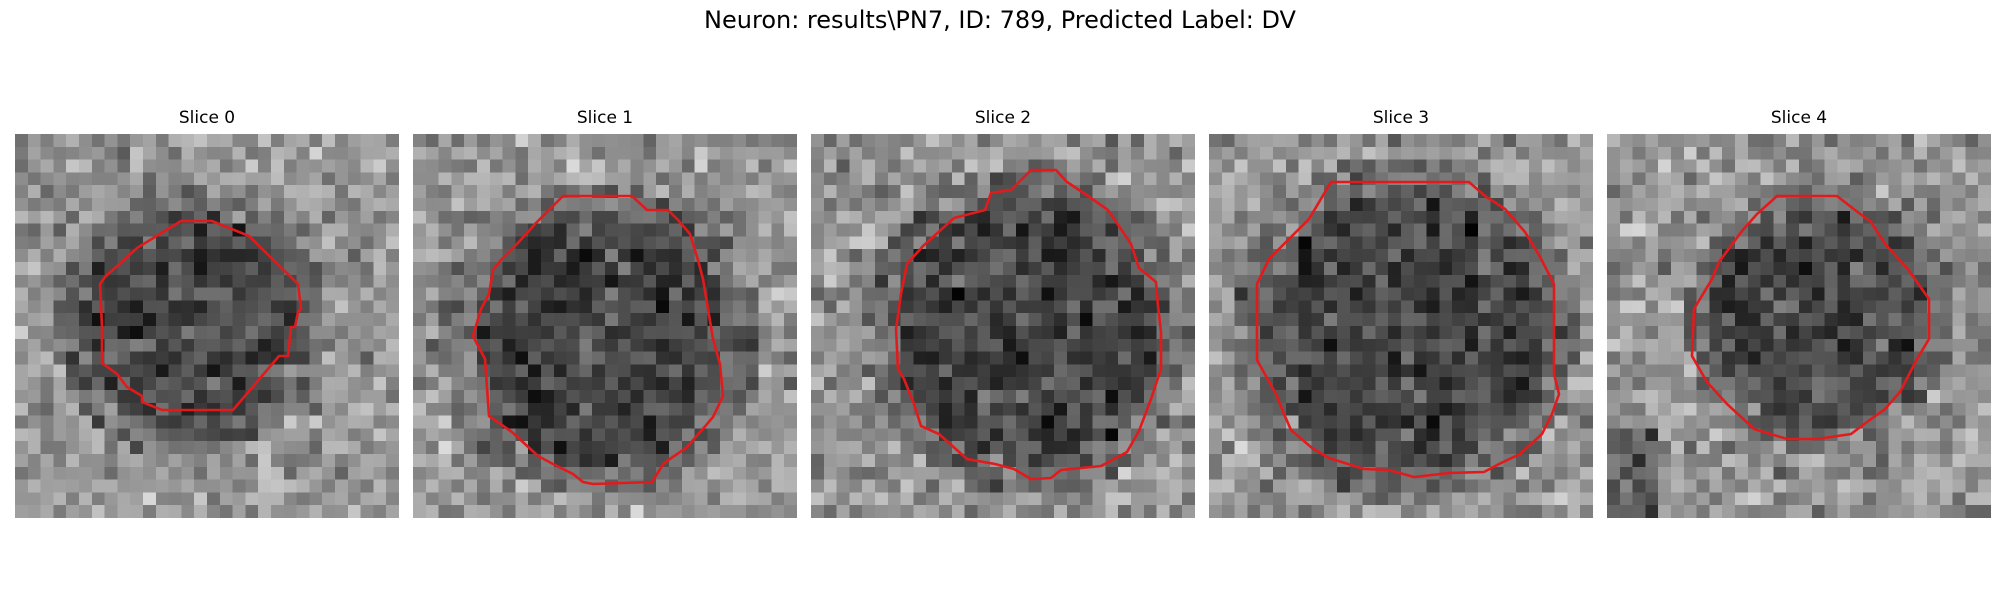 This screenshot has width=2000, height=600. I want to click on slice-panel-2: Slice 2, so click(1003, 313).